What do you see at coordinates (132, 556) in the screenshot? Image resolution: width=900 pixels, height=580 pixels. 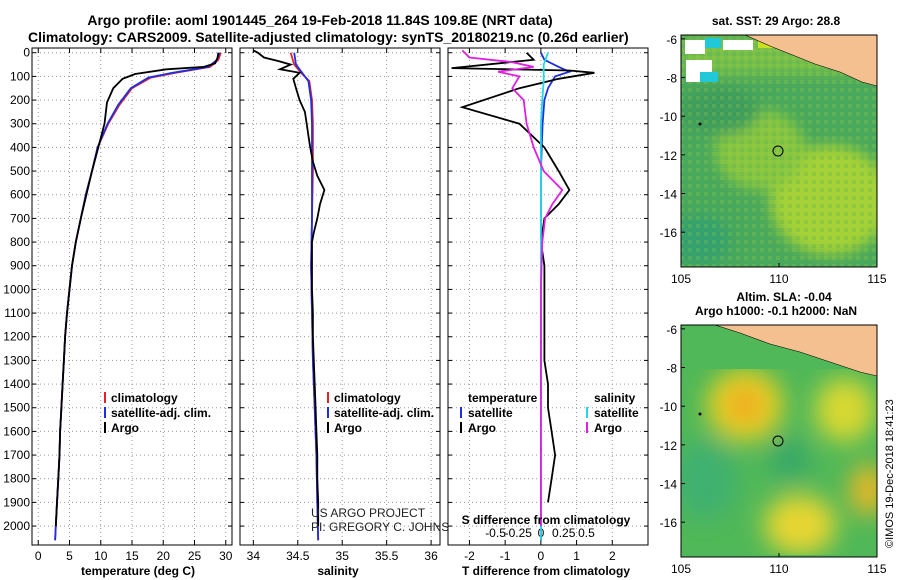 I see `x-tick-label: 15` at bounding box center [132, 556].